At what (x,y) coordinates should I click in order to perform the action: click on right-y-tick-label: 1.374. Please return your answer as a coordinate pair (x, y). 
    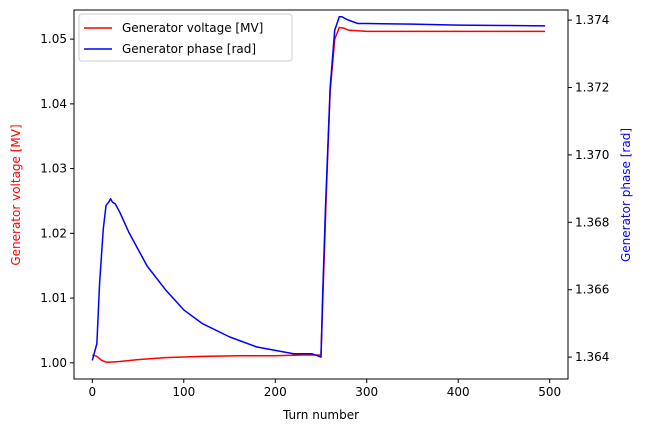
    Looking at the image, I should click on (592, 20).